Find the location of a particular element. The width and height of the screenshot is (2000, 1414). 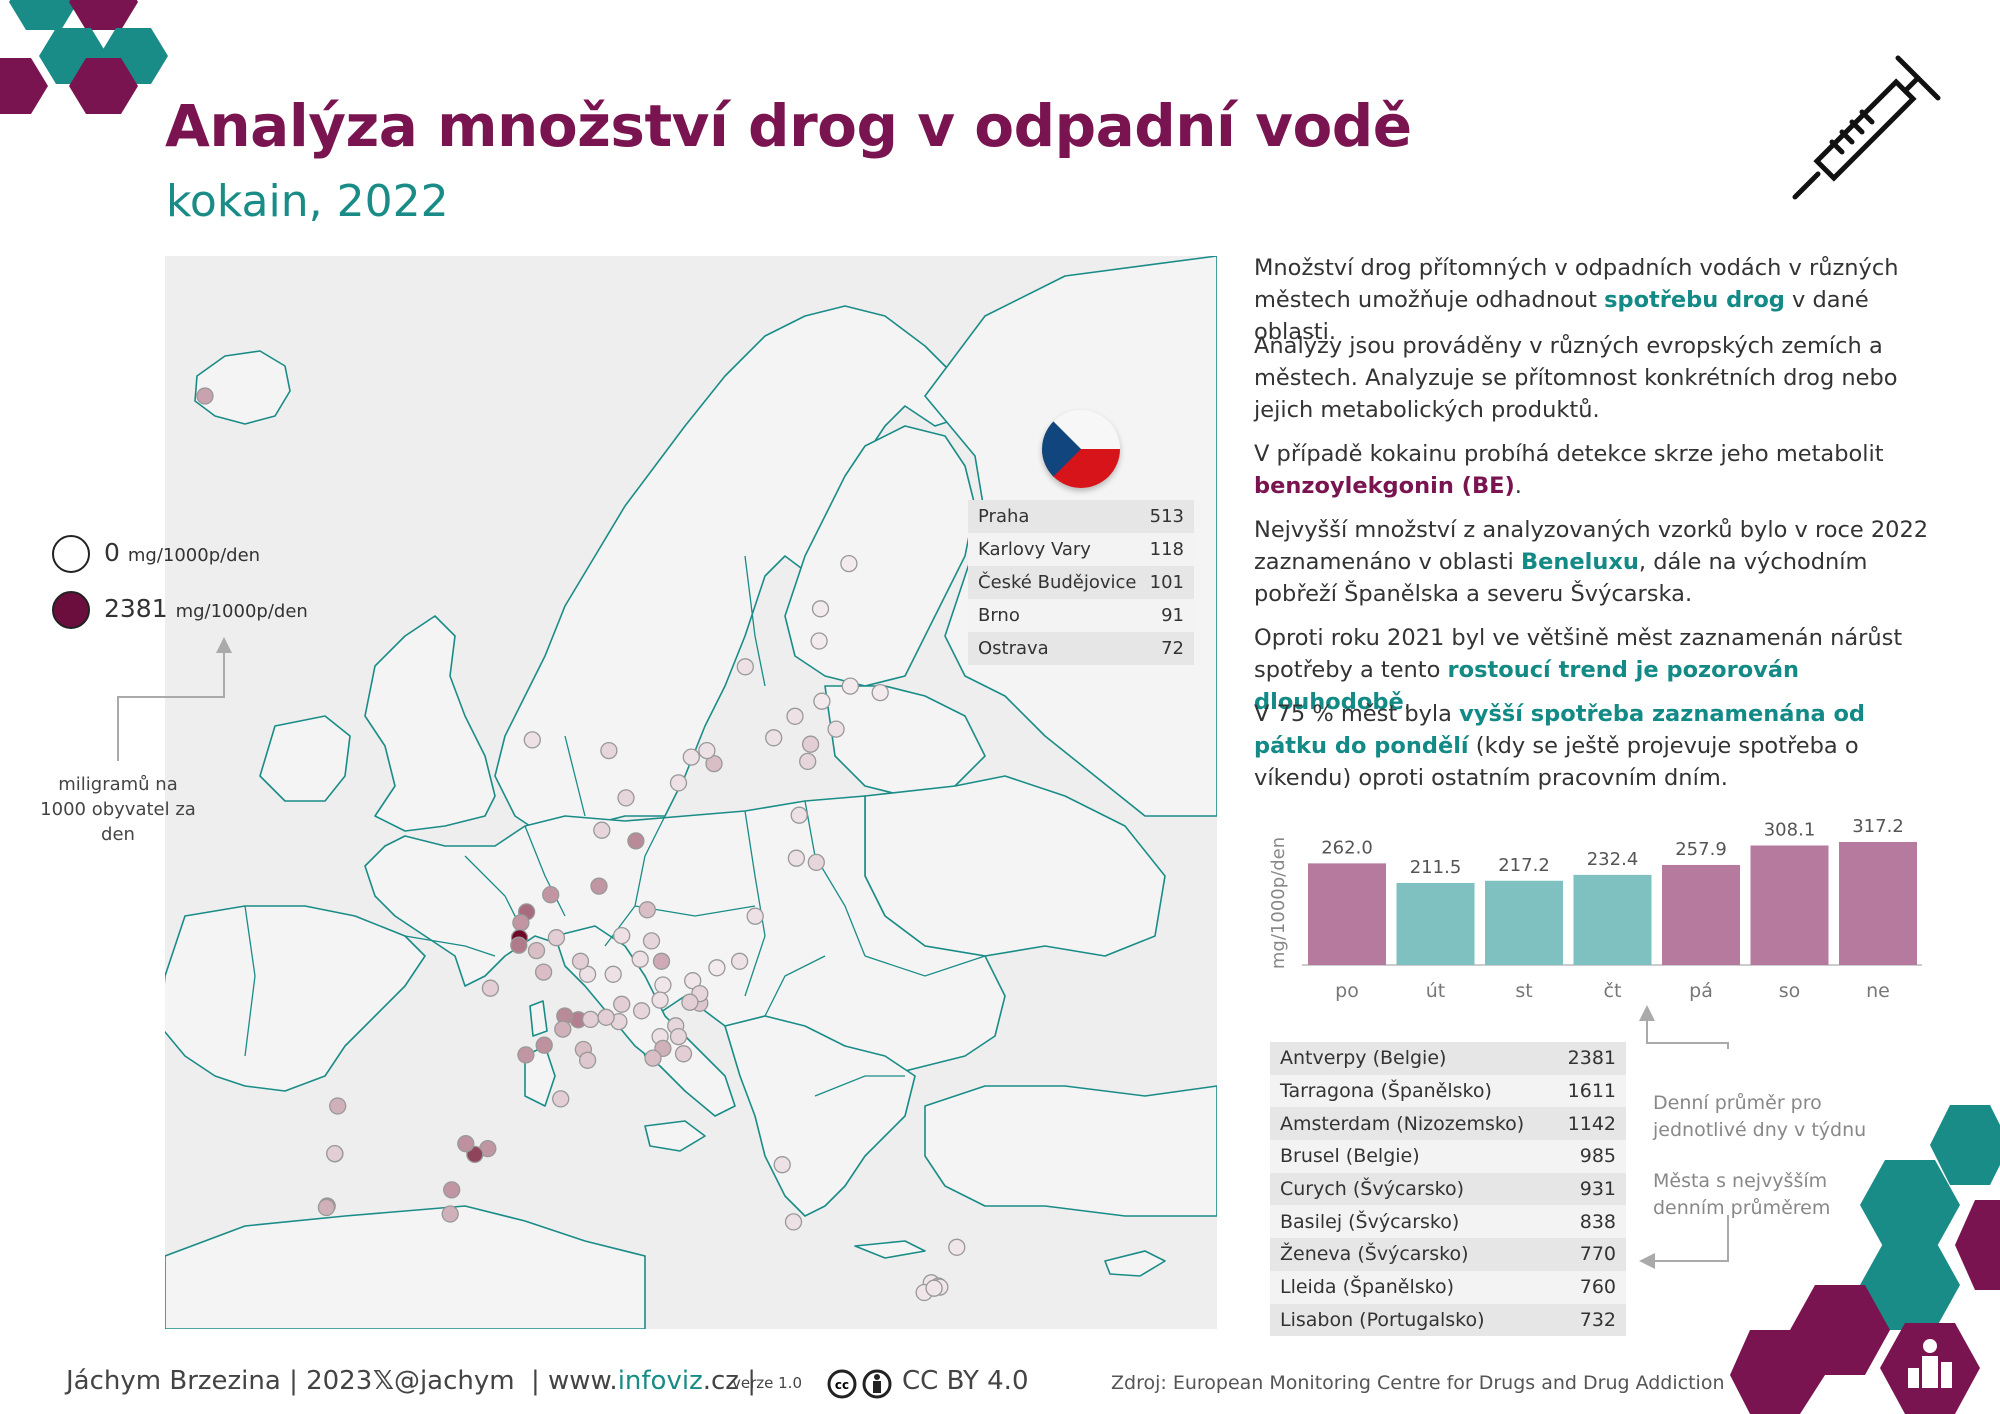

top-city-row: Amsterdam (Nizozemsko) 1142 is located at coordinates (1448, 1124).